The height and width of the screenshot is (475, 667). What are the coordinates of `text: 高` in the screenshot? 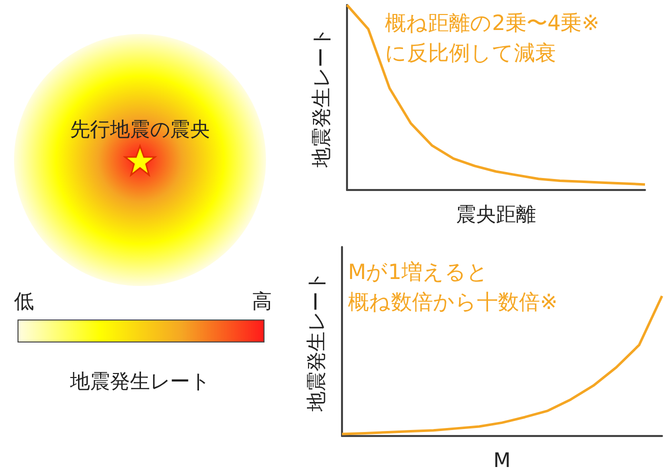 It's located at (262, 301).